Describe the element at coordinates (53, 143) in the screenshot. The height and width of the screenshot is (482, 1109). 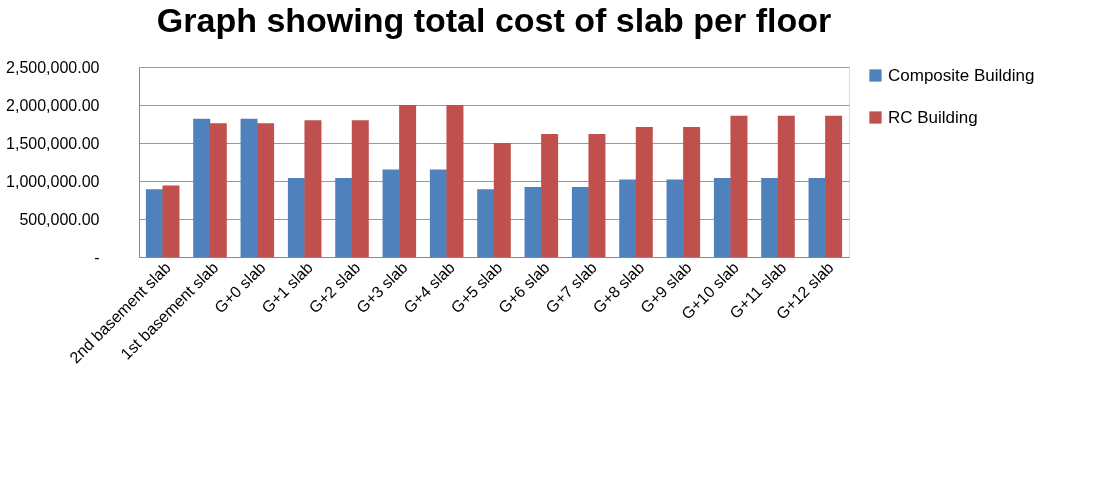
I see `y-tick-label: 1,500,000.00` at that location.